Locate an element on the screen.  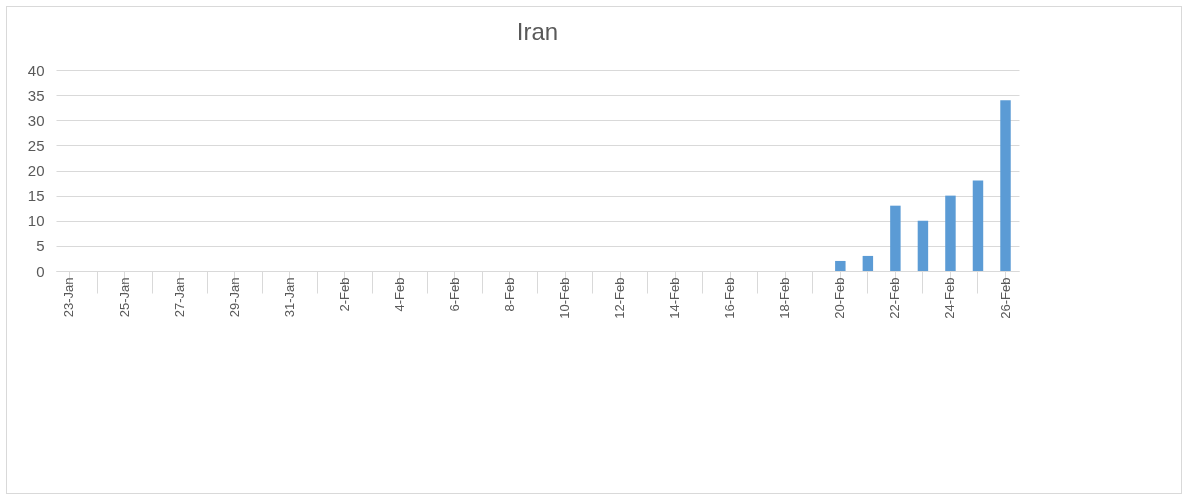
x-tick-label: 12-Feb is located at coordinates (620, 298).